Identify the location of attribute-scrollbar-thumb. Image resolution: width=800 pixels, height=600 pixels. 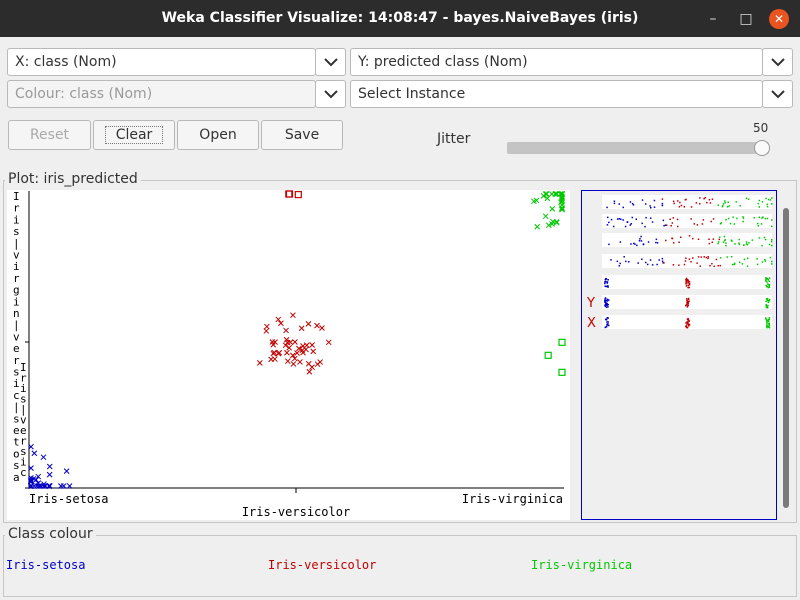
(786, 358).